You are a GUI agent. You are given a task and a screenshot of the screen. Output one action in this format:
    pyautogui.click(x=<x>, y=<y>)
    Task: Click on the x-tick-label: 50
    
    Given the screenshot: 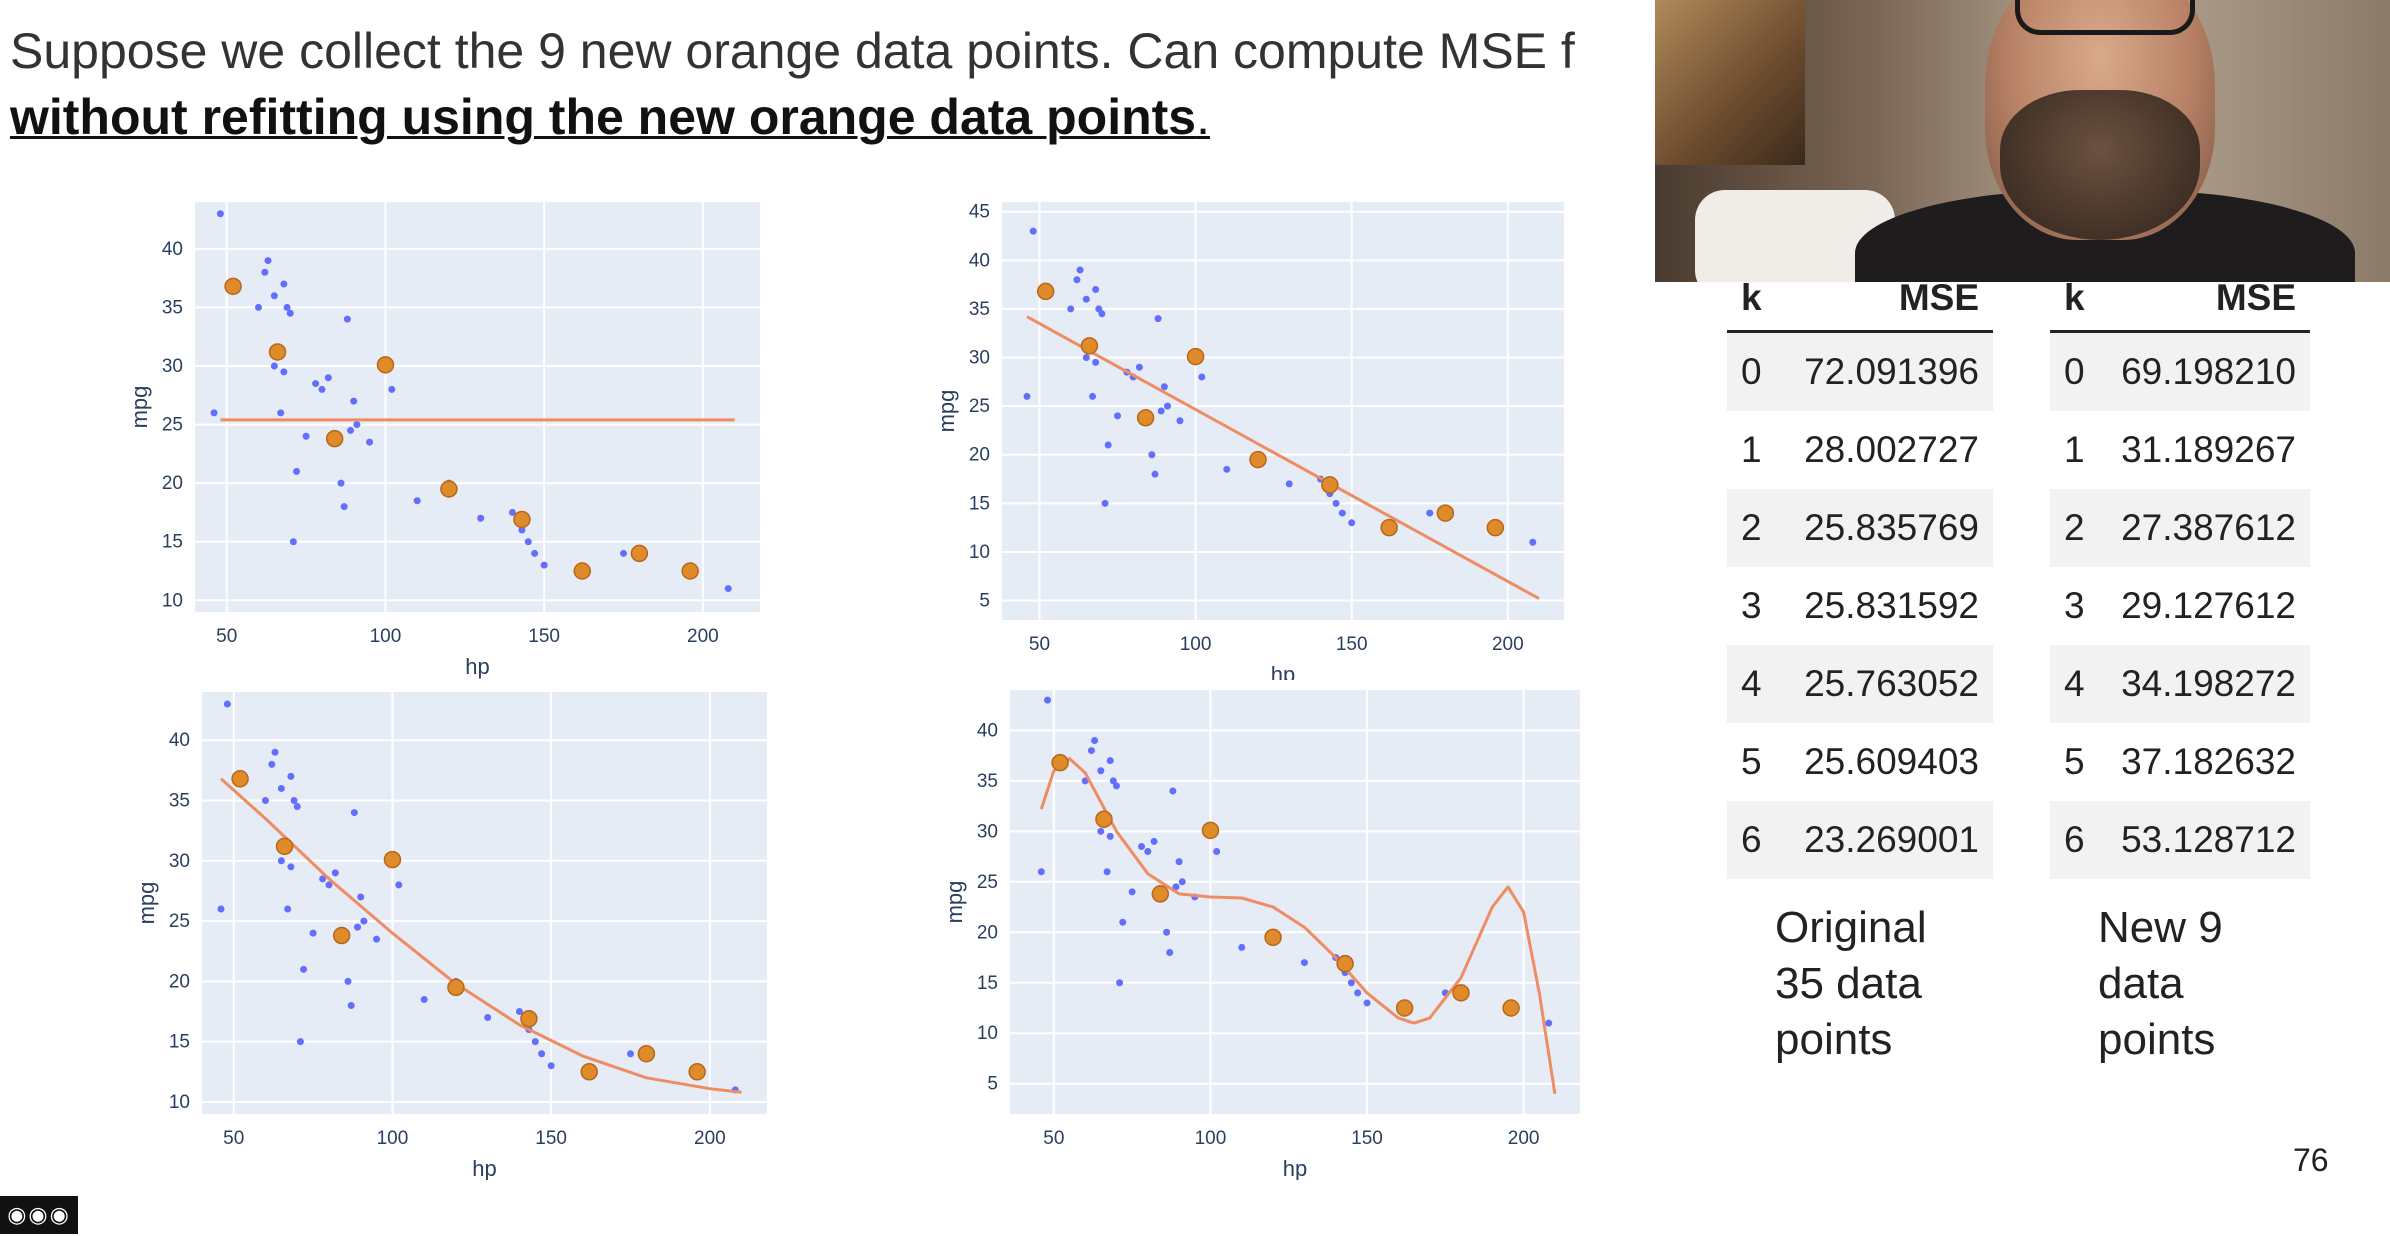 What is the action you would take?
    pyautogui.click(x=233, y=1138)
    